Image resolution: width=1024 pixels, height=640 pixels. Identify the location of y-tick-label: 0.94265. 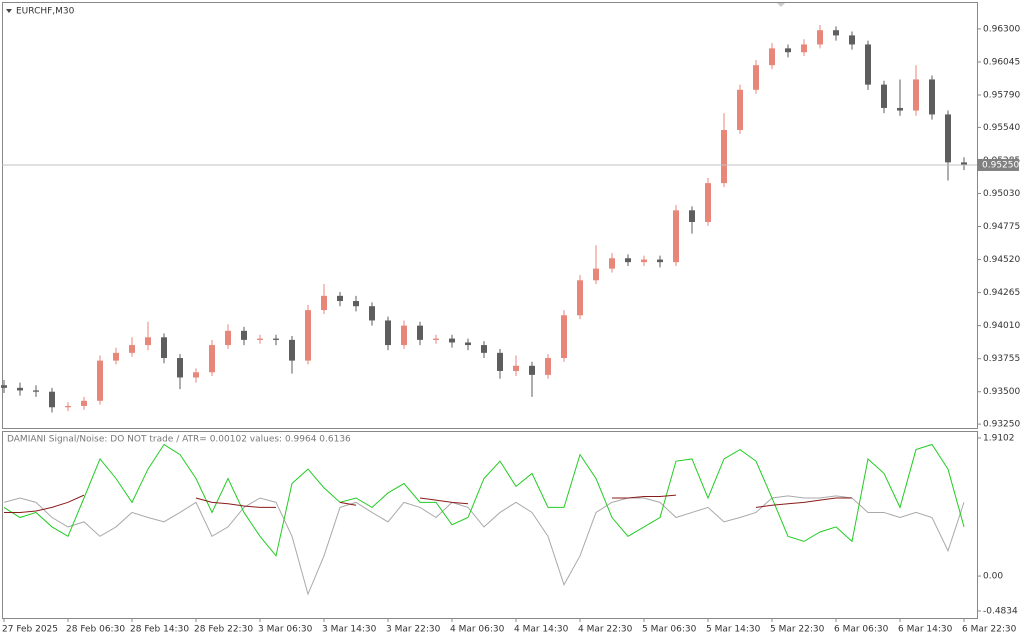
(1001, 293).